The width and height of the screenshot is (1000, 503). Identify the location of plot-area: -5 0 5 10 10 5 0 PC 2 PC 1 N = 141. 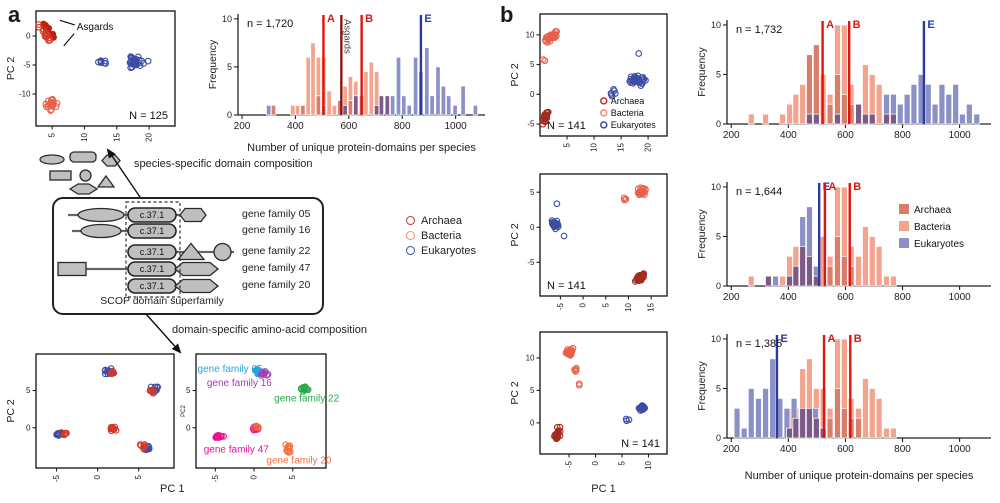
(588, 413).